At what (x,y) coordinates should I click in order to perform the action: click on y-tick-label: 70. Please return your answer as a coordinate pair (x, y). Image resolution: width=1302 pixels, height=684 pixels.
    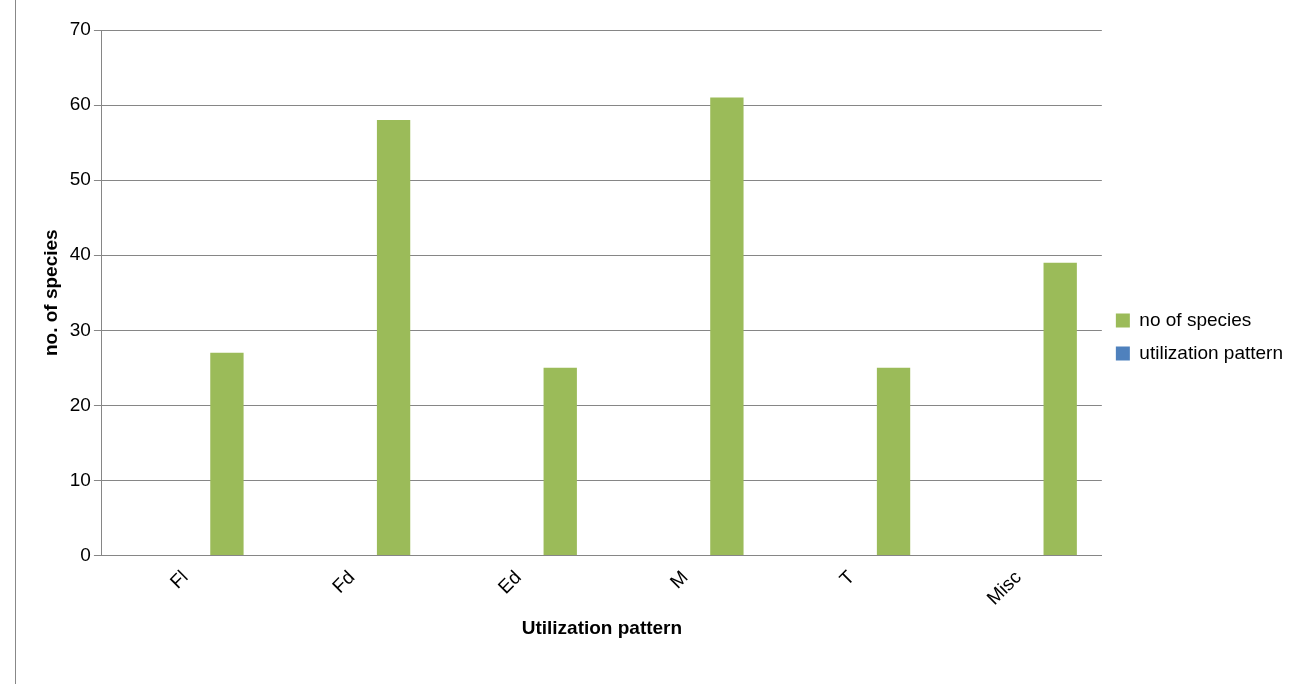
    Looking at the image, I should click on (80, 29).